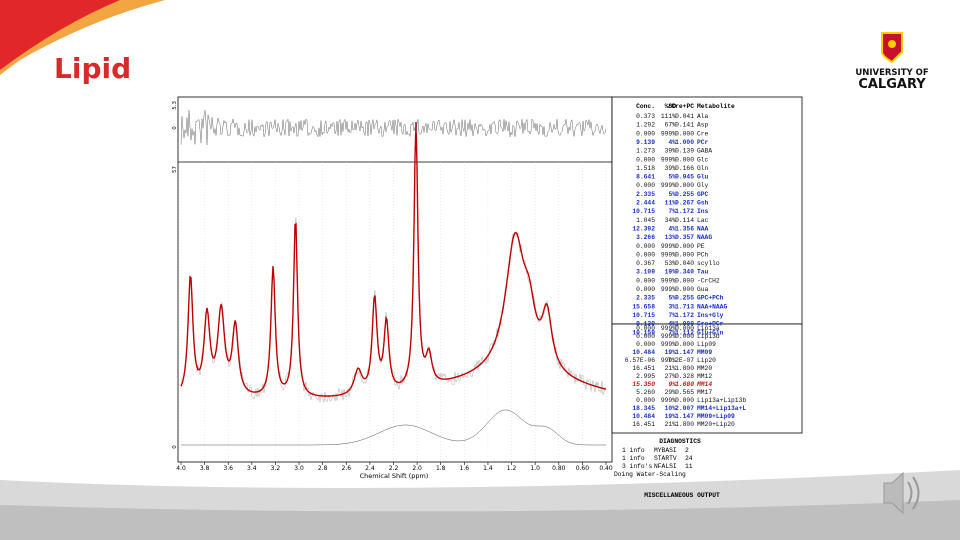 Image resolution: width=960 pixels, height=540 pixels. Describe the element at coordinates (901, 493) in the screenshot. I see `speaker-icon` at that location.